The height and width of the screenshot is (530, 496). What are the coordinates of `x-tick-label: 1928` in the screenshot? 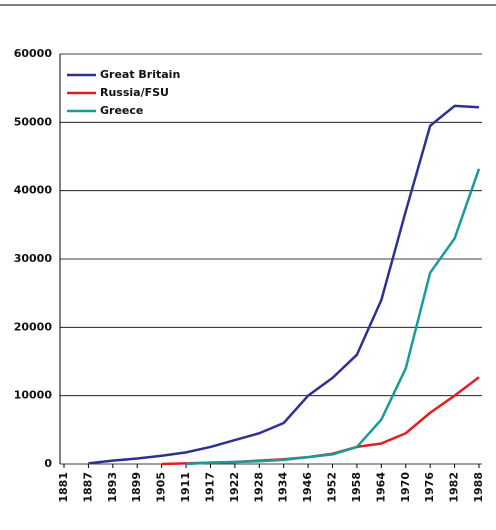 It's located at (258, 487).